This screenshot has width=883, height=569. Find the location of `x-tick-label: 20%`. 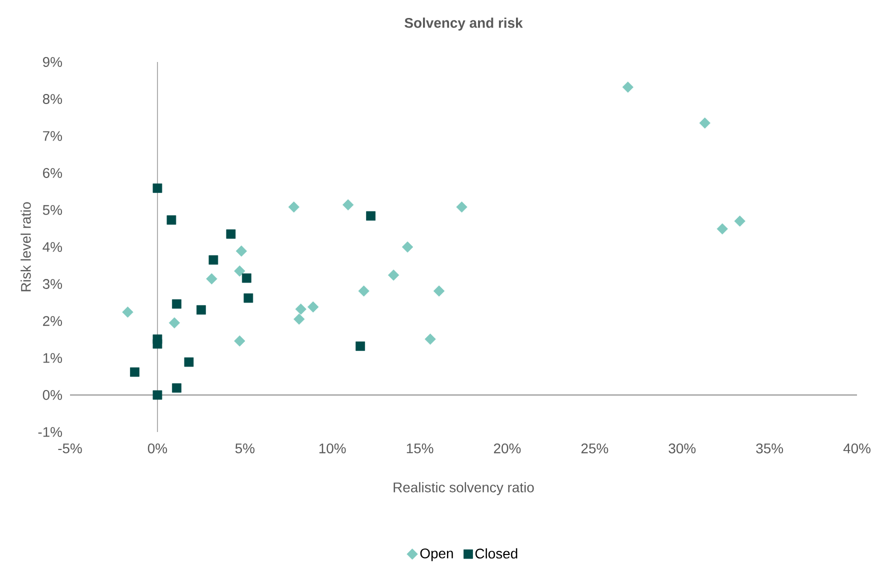

x-tick-label: 20% is located at coordinates (507, 448).